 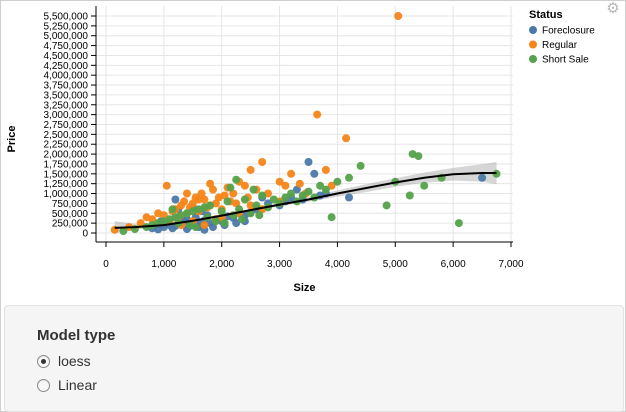 I want to click on y-tick-label: 2,750,000, so click(x=66, y=125).